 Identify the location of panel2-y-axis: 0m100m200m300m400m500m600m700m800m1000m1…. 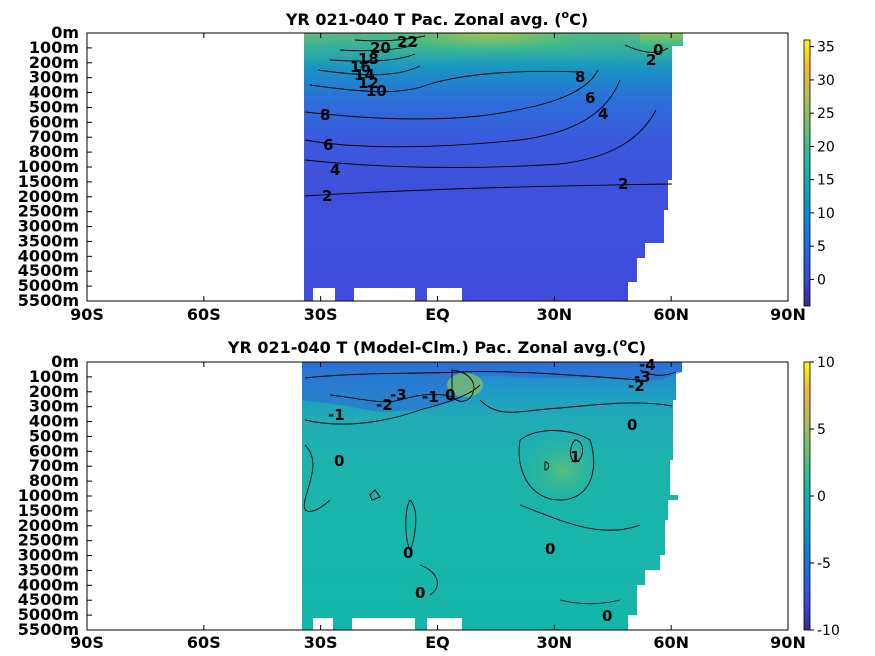
(55, 495).